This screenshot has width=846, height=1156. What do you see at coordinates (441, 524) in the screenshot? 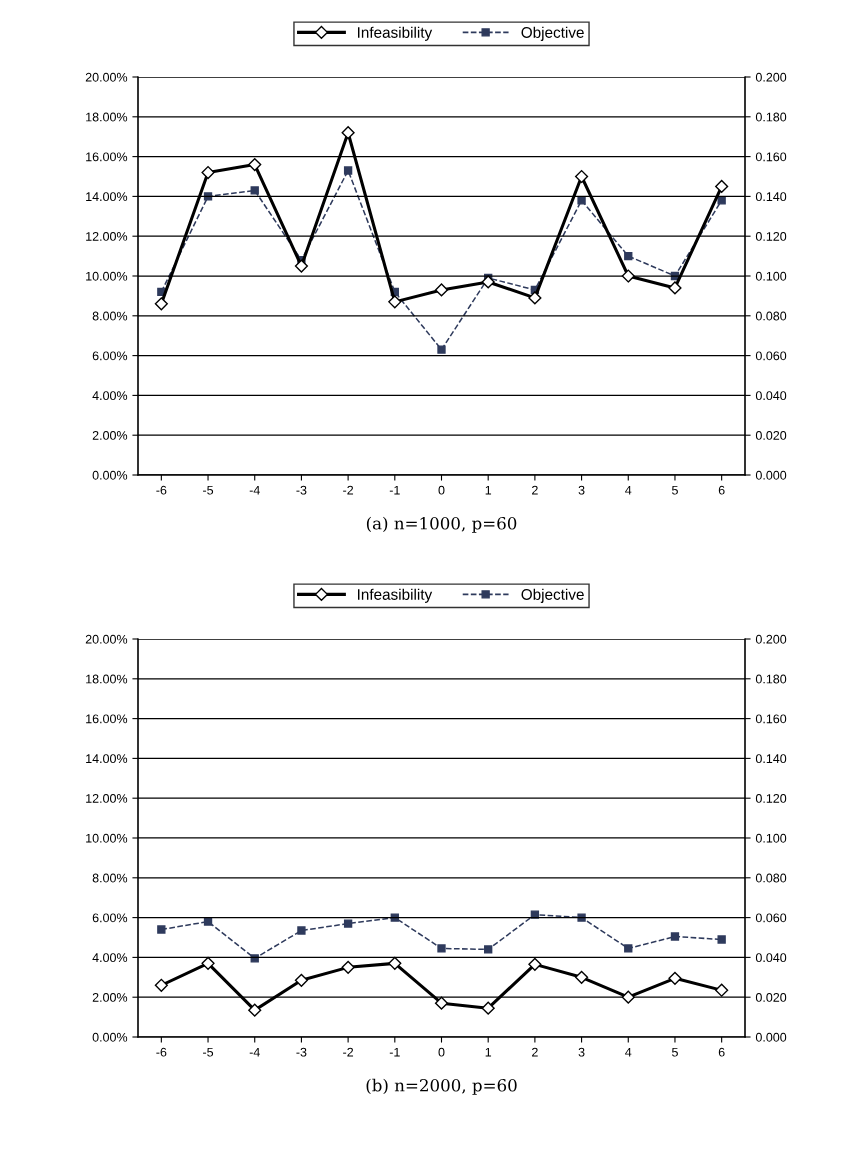
I see `text: (a) n=1000, p=60` at bounding box center [441, 524].